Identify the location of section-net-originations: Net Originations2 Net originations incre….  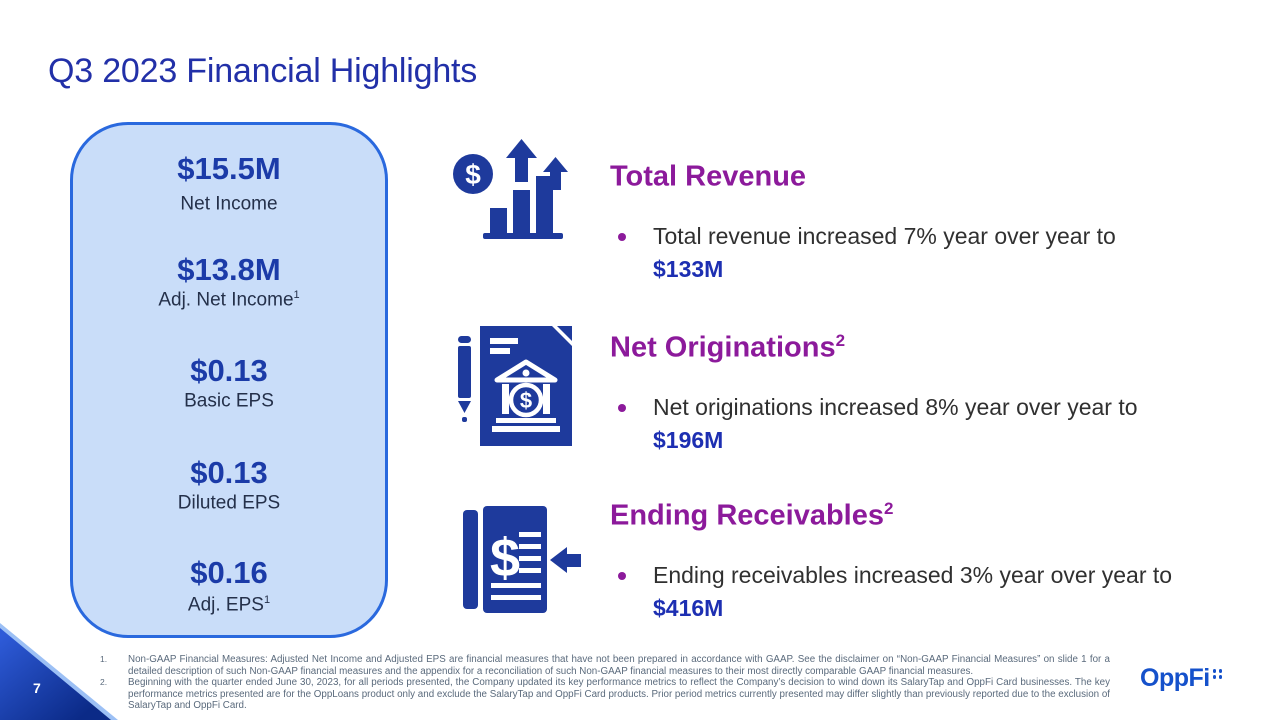
(940, 394).